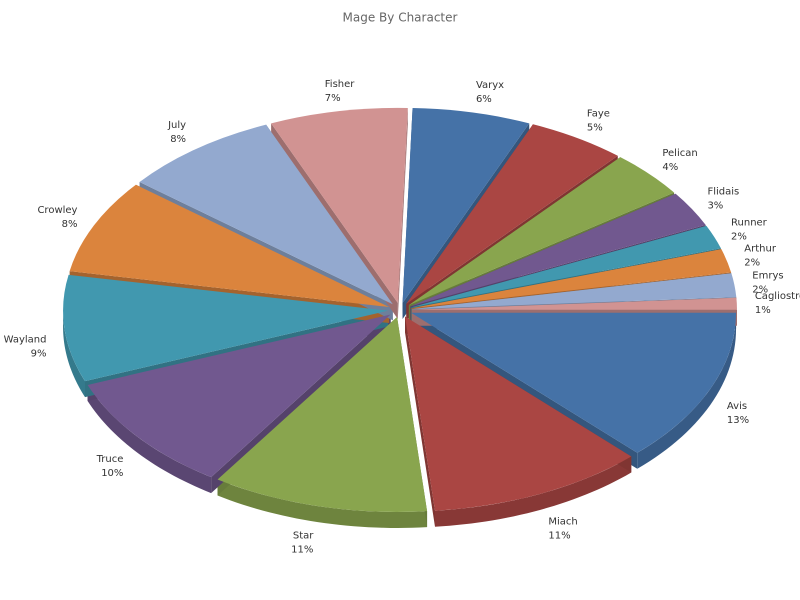 This screenshot has height=600, width=800. I want to click on slice-label: Fisher, so click(340, 84).